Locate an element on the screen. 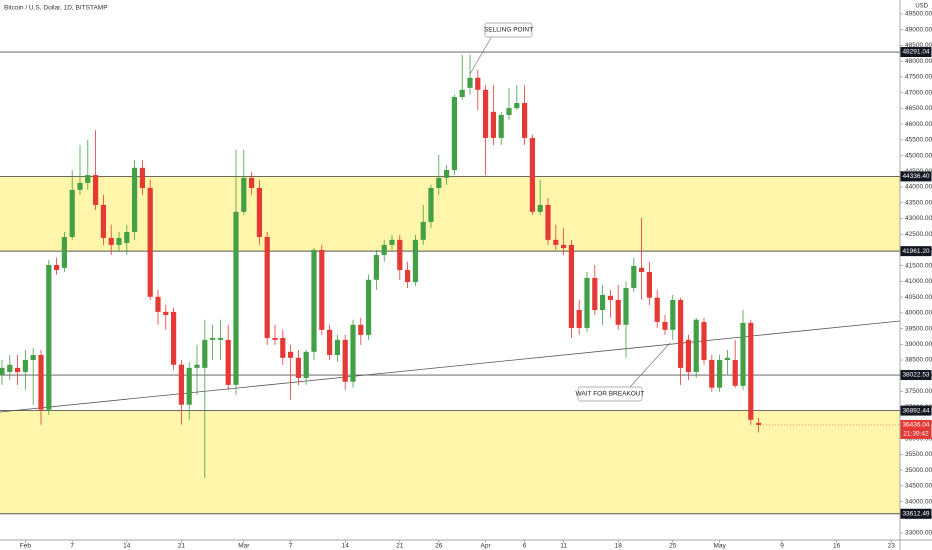 The width and height of the screenshot is (932, 550). y-tick-label: 35000.00 is located at coordinates (918, 470).